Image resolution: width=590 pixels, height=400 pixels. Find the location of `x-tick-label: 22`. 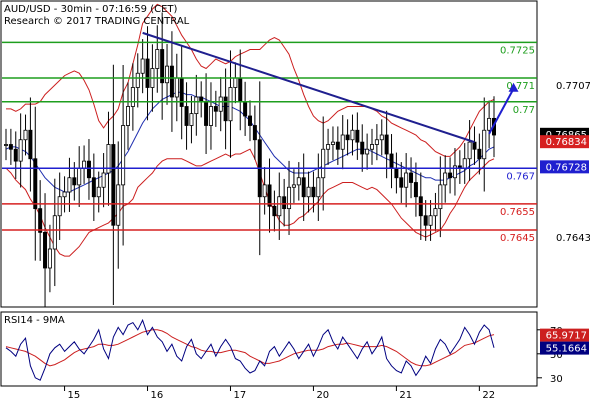

x-tick-label: 22 is located at coordinates (488, 395).